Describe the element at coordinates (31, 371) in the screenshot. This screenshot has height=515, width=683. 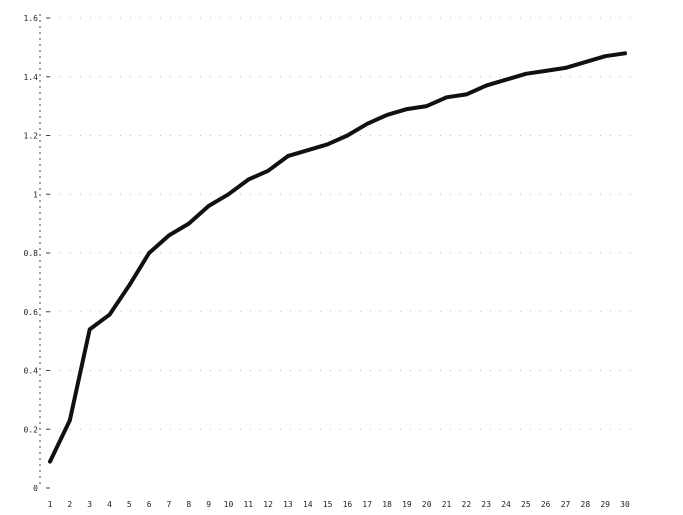
I see `y-tick-label: 0.4` at that location.